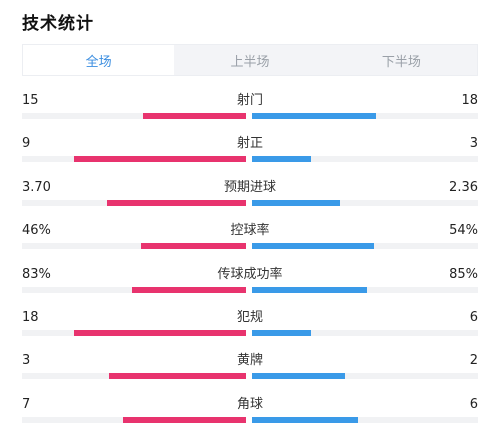 This screenshot has height=440, width=500. What do you see at coordinates (463, 274) in the screenshot?
I see `away-value: 85%` at bounding box center [463, 274].